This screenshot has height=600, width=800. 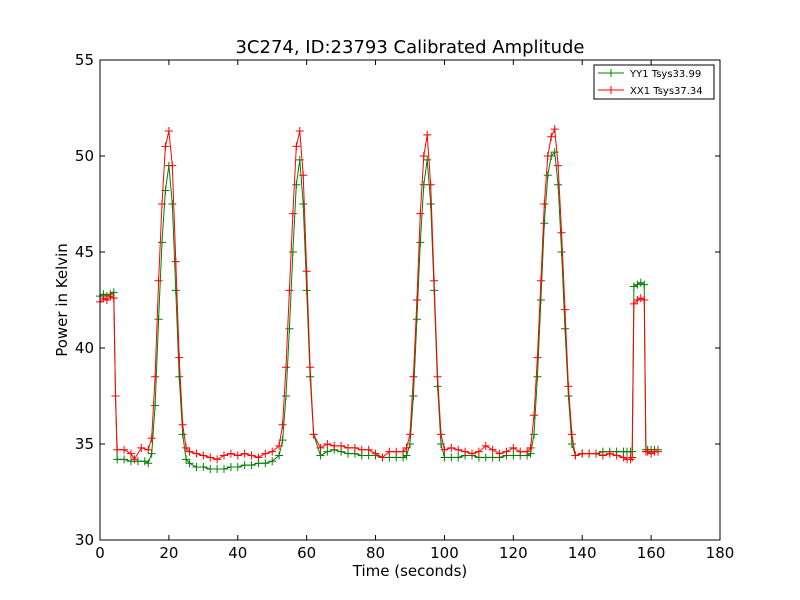 I want to click on legend-label-xx1: XX1 Tsys37.34, so click(x=666, y=91).